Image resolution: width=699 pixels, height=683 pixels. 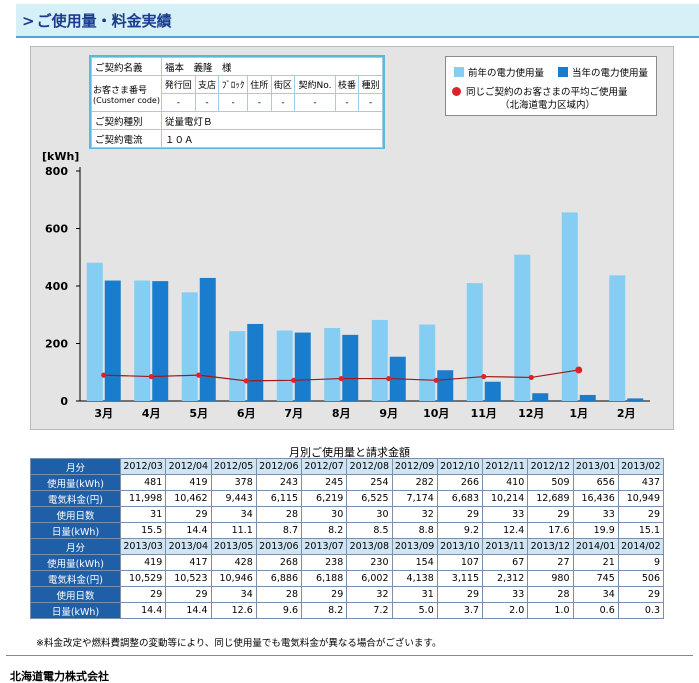 What do you see at coordinates (414, 530) in the screenshot?
I see `value-cell: 8.8` at bounding box center [414, 530].